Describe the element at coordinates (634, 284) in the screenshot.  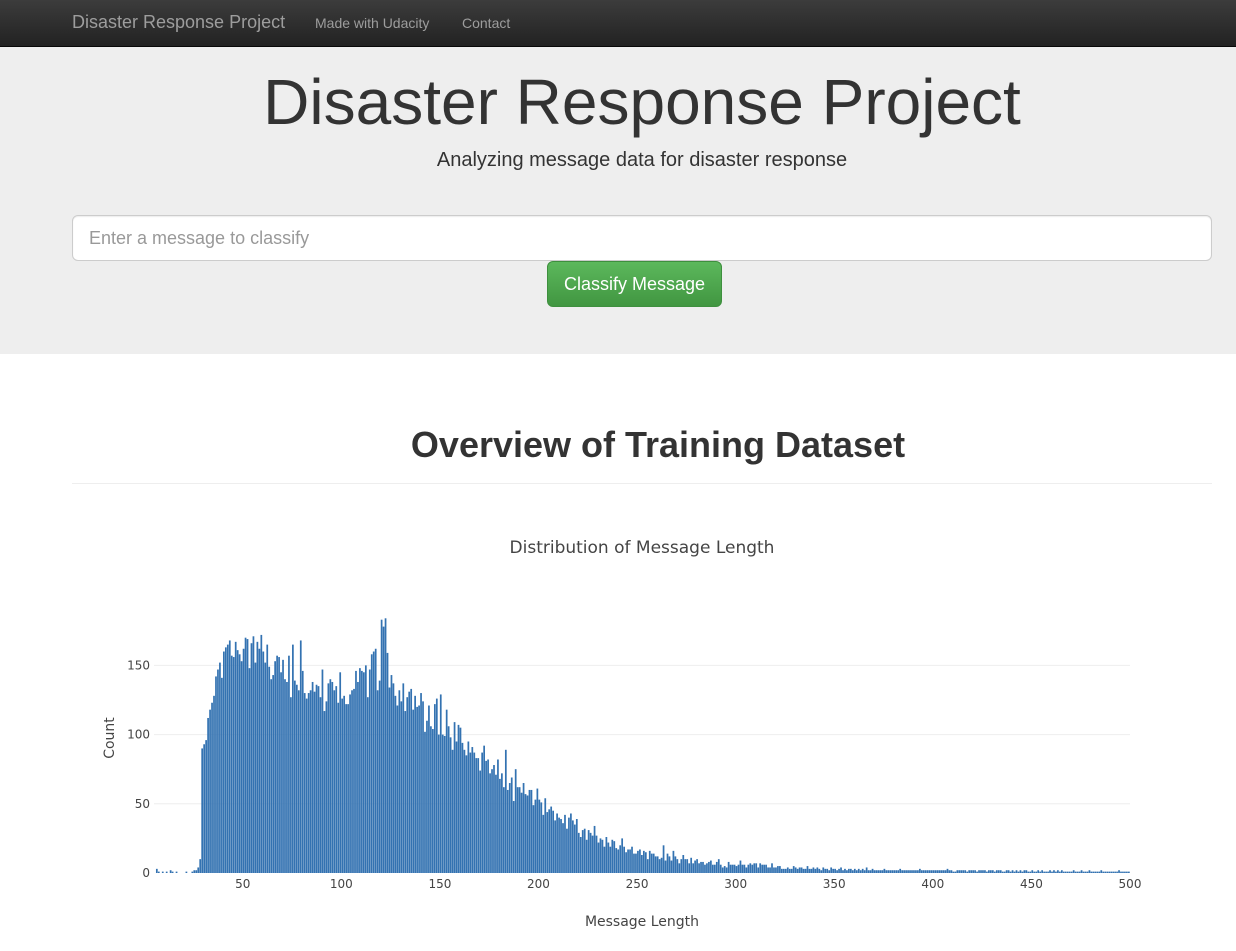
I see `classify-message-button: Classify Message` at that location.